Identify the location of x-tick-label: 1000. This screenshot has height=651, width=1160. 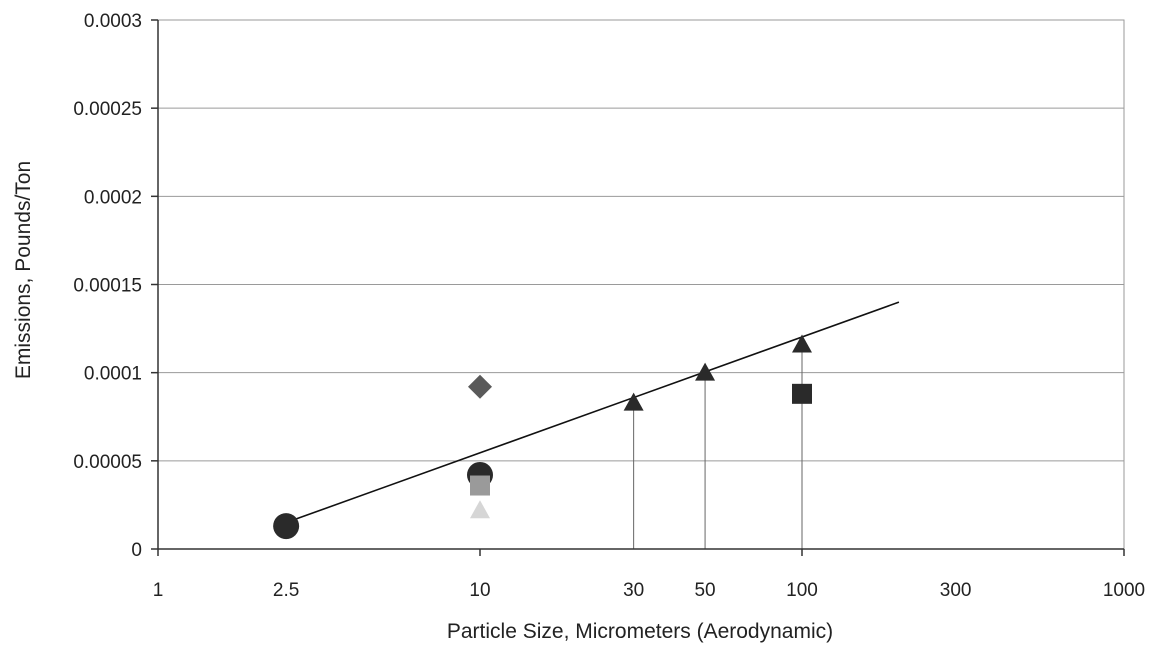
(1124, 590).